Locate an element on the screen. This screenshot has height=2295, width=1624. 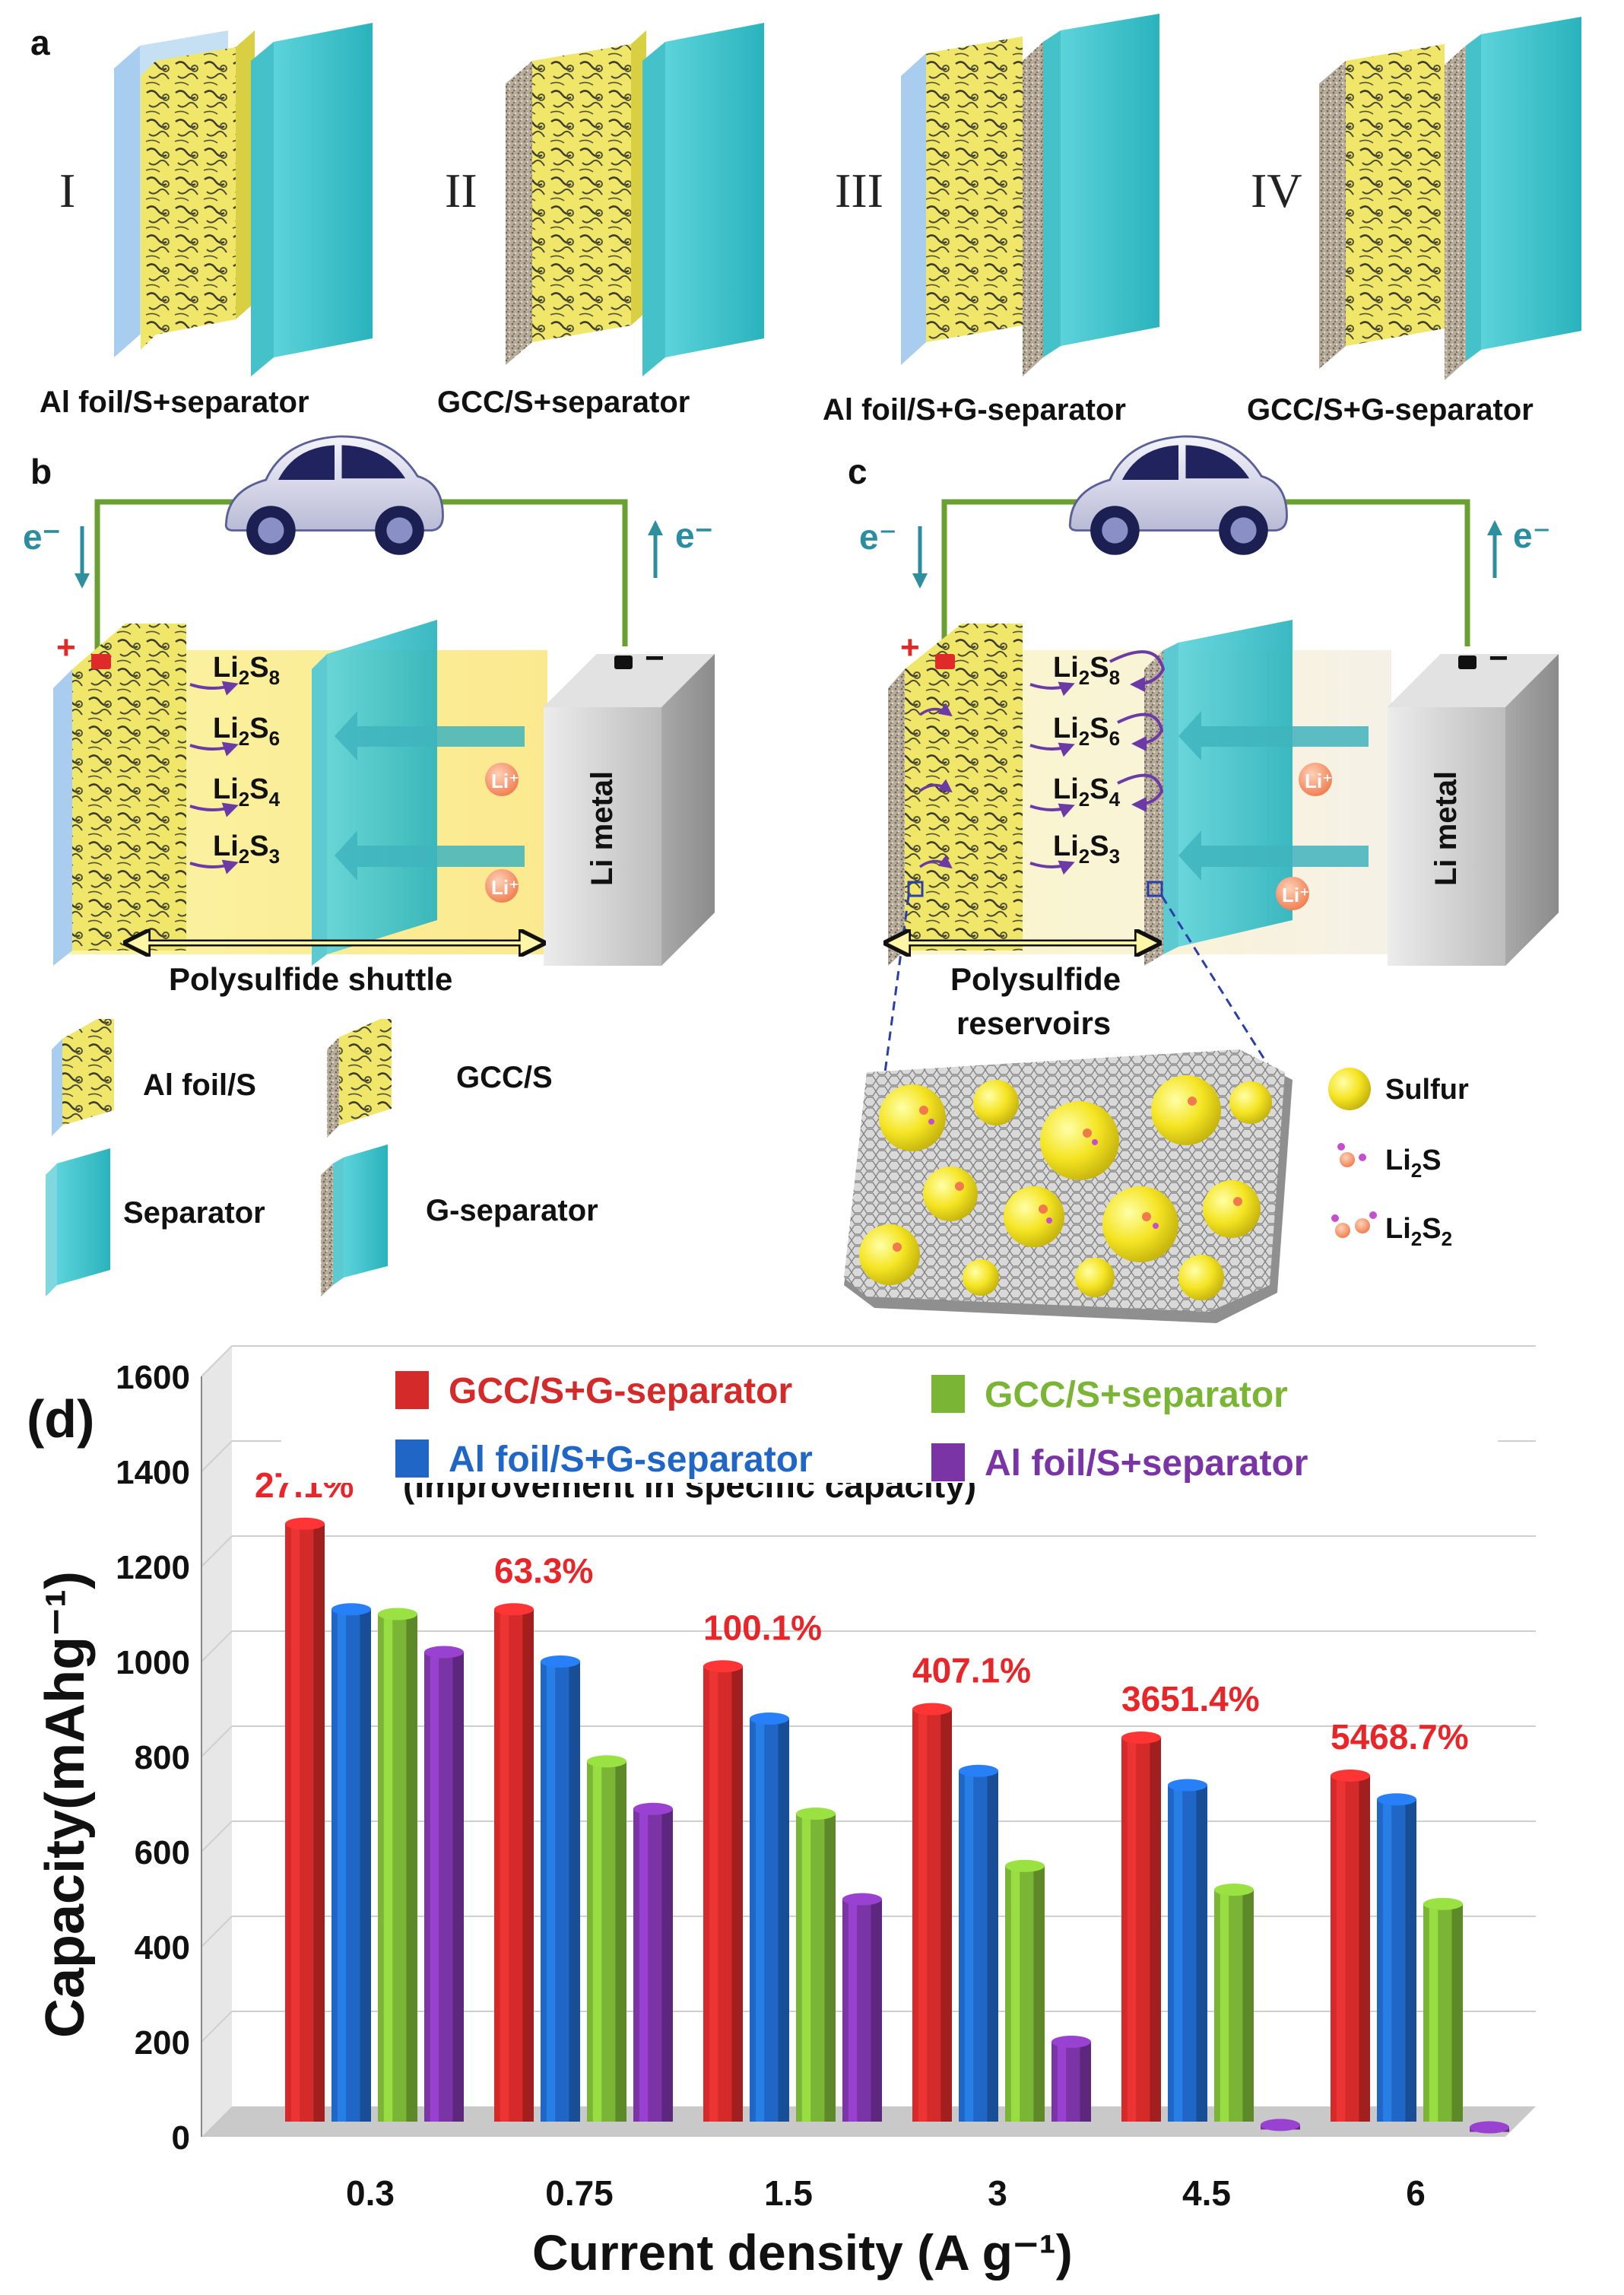
panel-d-label: (d) is located at coordinates (61, 1419).